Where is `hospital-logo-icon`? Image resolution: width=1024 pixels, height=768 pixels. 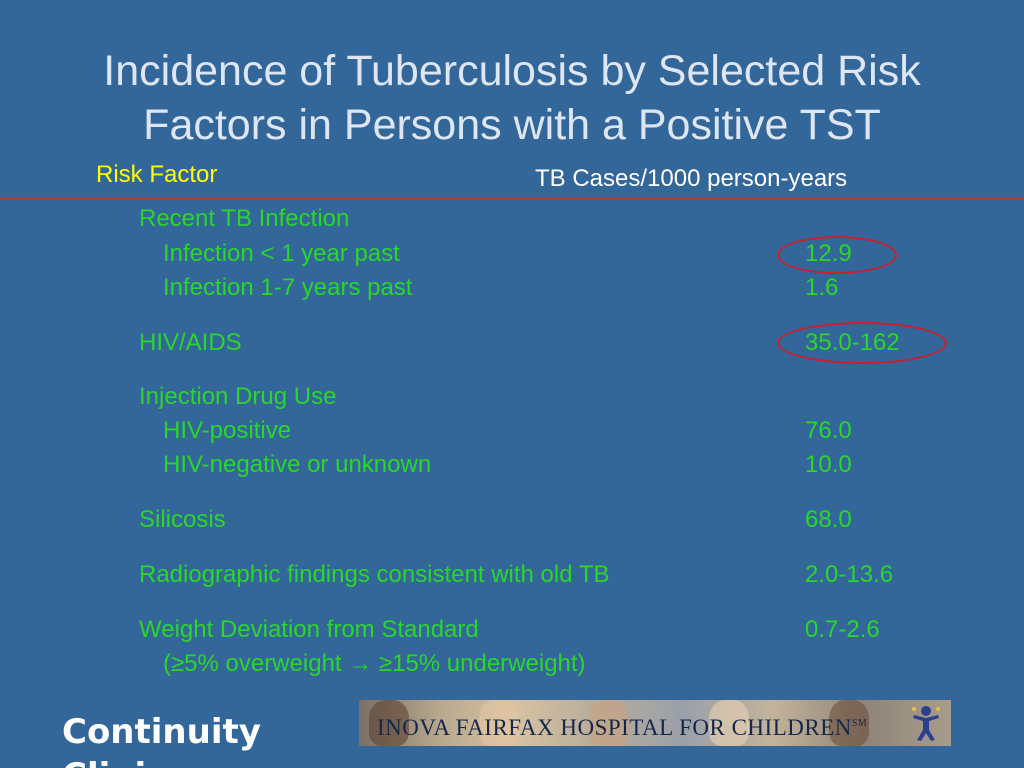
hospital-logo-icon is located at coordinates (926, 723).